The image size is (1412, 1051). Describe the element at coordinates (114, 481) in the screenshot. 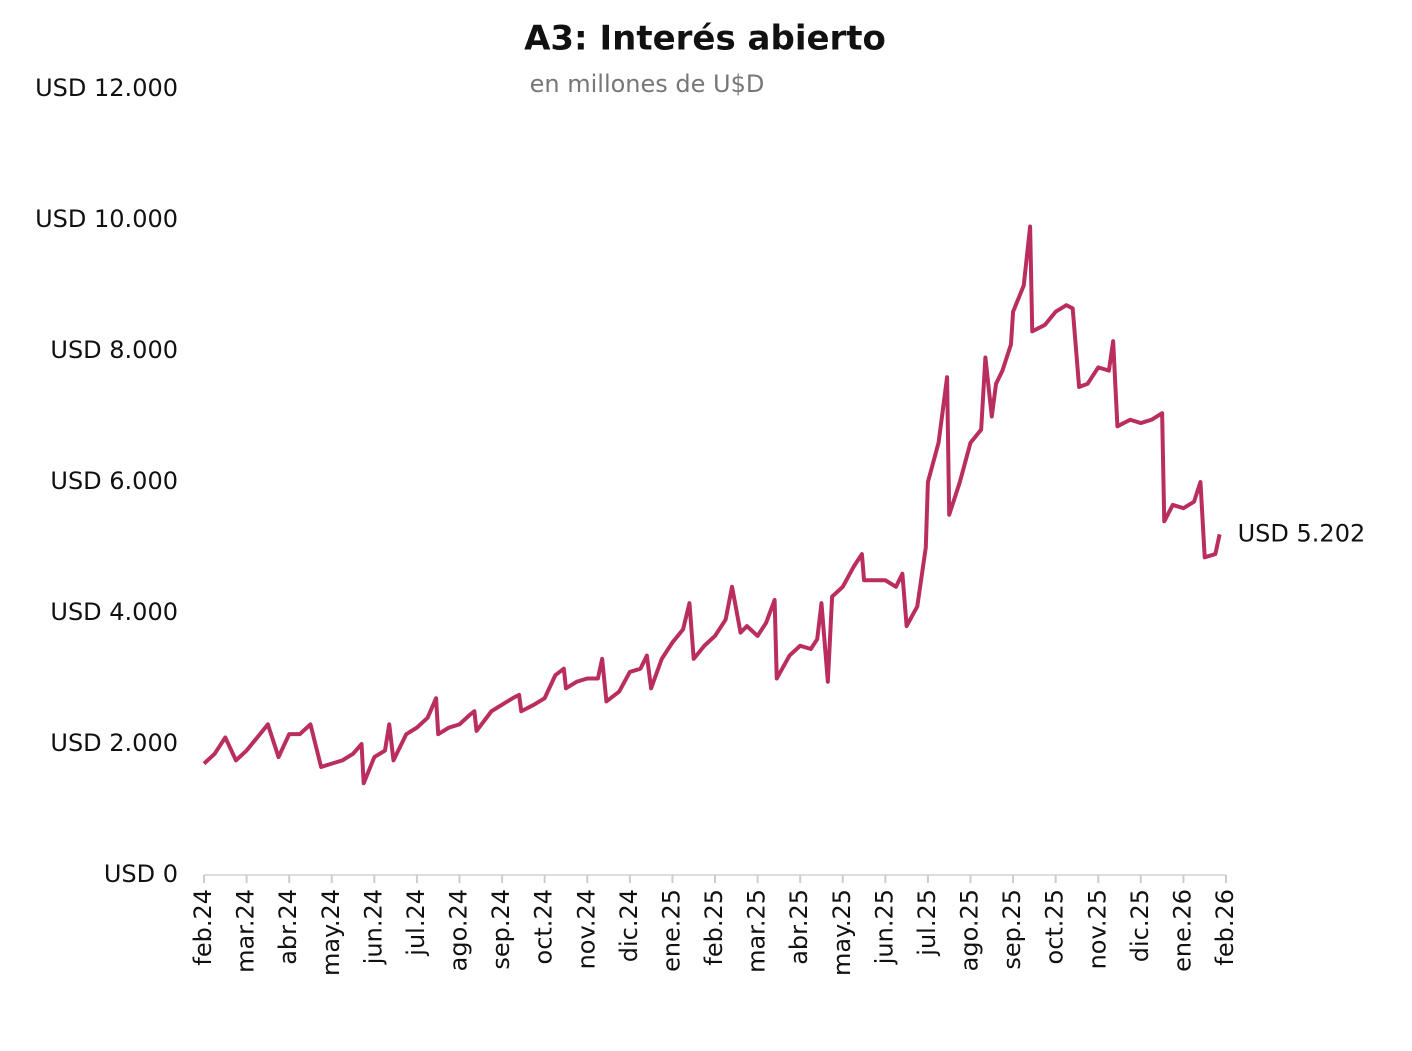

I see `y-tick-label: USD 6.000` at that location.